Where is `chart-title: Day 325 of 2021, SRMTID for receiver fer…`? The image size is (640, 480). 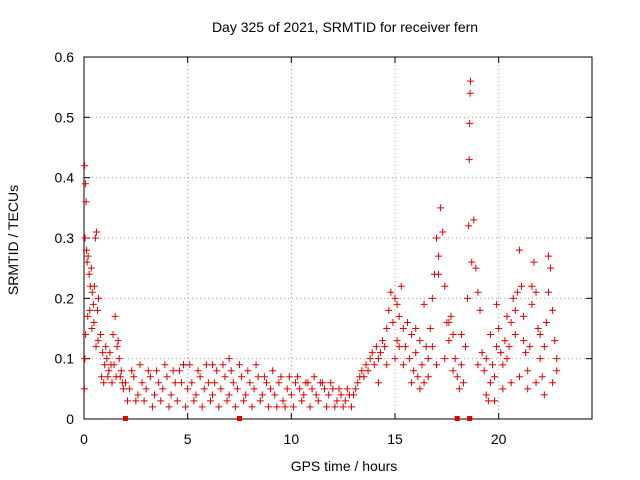 chart-title: Day 325 of 2021, SRMTID for receiver fer… is located at coordinates (345, 27).